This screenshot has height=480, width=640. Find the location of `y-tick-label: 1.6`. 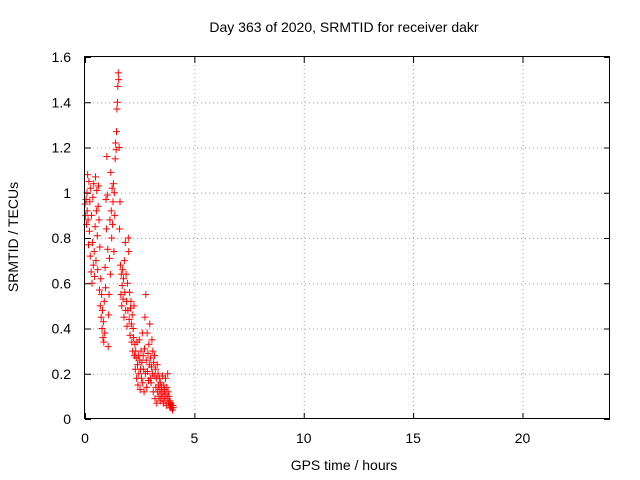

y-tick-label: 1.6 is located at coordinates (62, 57).